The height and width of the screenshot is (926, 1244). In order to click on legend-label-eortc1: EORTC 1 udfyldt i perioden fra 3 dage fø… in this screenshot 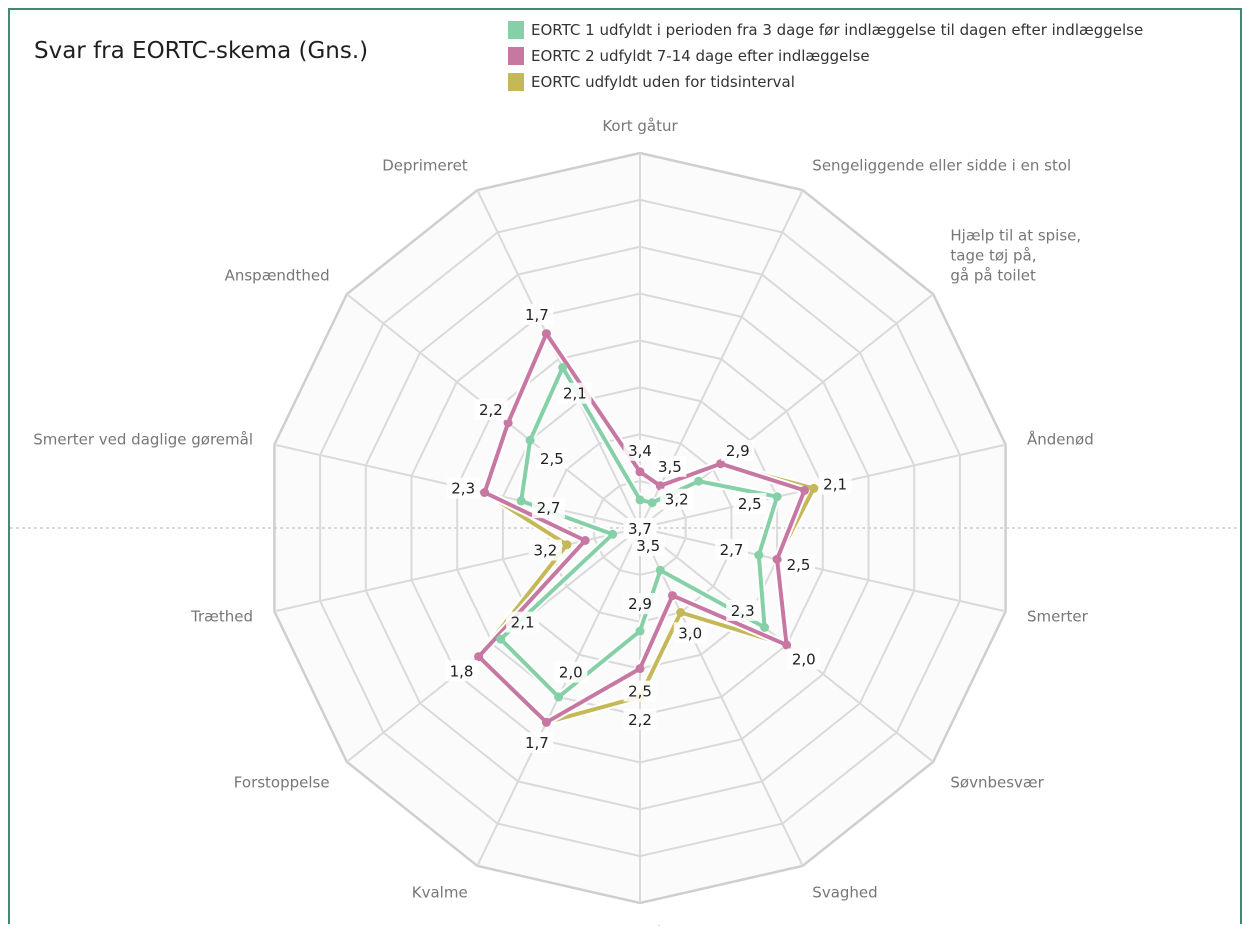, I will do `click(837, 30)`.